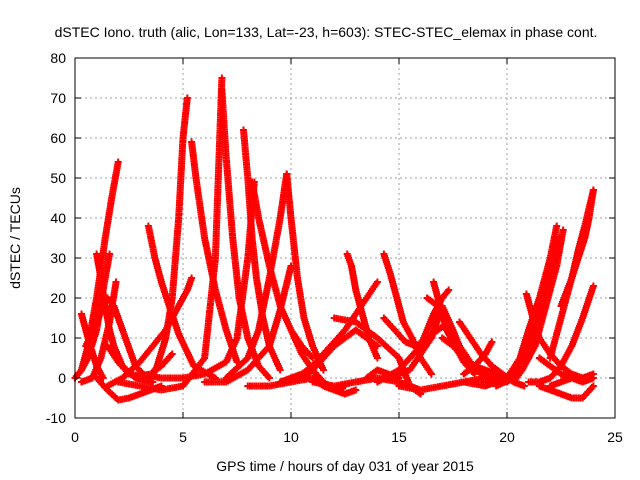  I want to click on y-tick-label: 20, so click(58, 298).